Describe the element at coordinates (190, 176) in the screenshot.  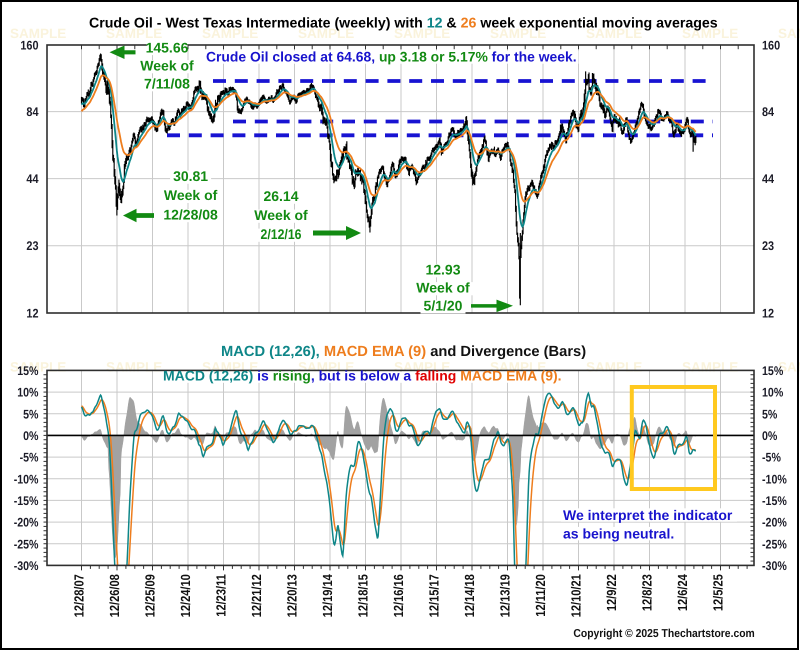
I see `svg-text: 30.81` at that location.